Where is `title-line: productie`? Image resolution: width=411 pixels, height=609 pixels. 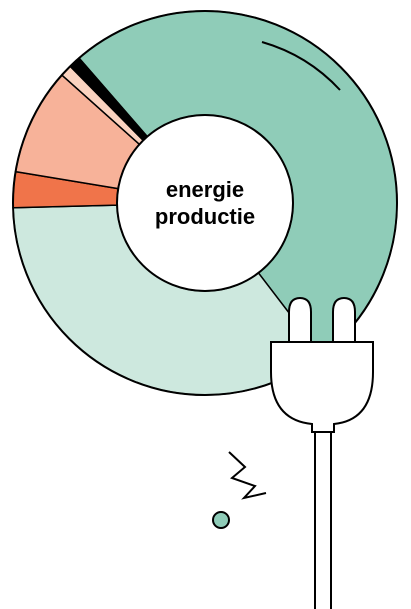
title-line: productie is located at coordinates (205, 216).